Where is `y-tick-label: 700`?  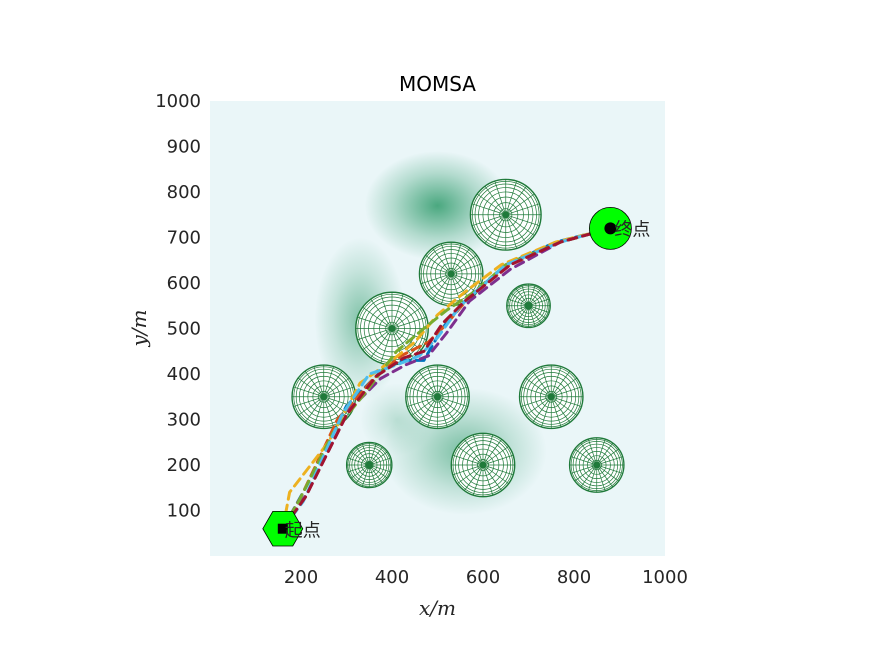 y-tick-label: 700 is located at coordinates (184, 238).